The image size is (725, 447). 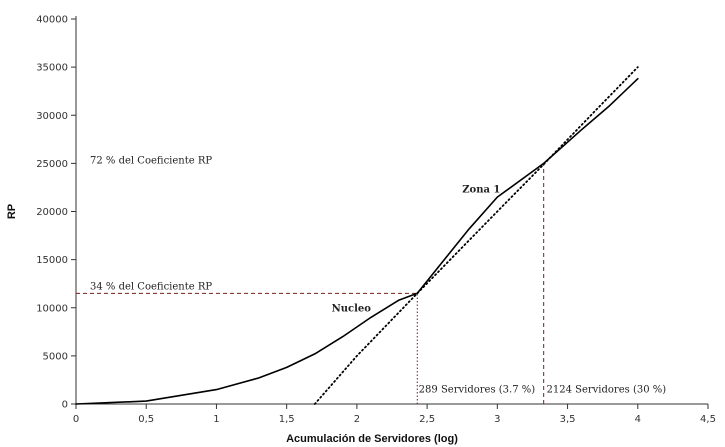 What do you see at coordinates (427, 419) in the screenshot?
I see `x-tick-label: 2,5` at bounding box center [427, 419].